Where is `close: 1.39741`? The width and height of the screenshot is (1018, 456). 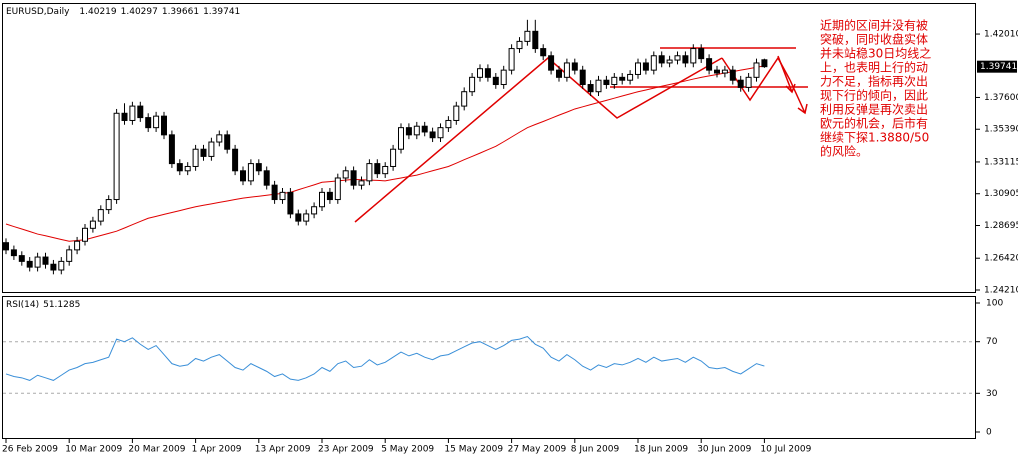 close: 1.39741 is located at coordinates (221, 12).